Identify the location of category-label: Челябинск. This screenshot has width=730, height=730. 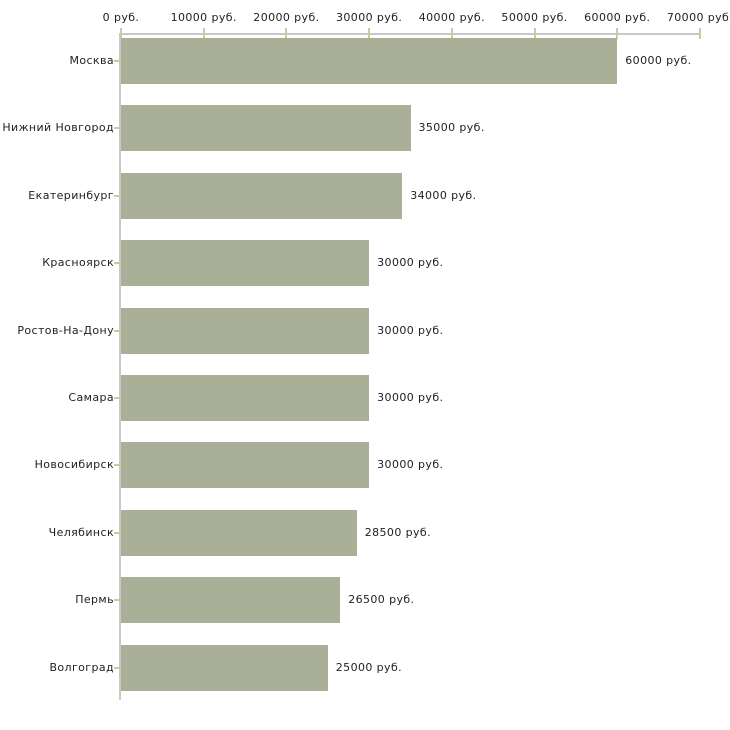
(81, 532).